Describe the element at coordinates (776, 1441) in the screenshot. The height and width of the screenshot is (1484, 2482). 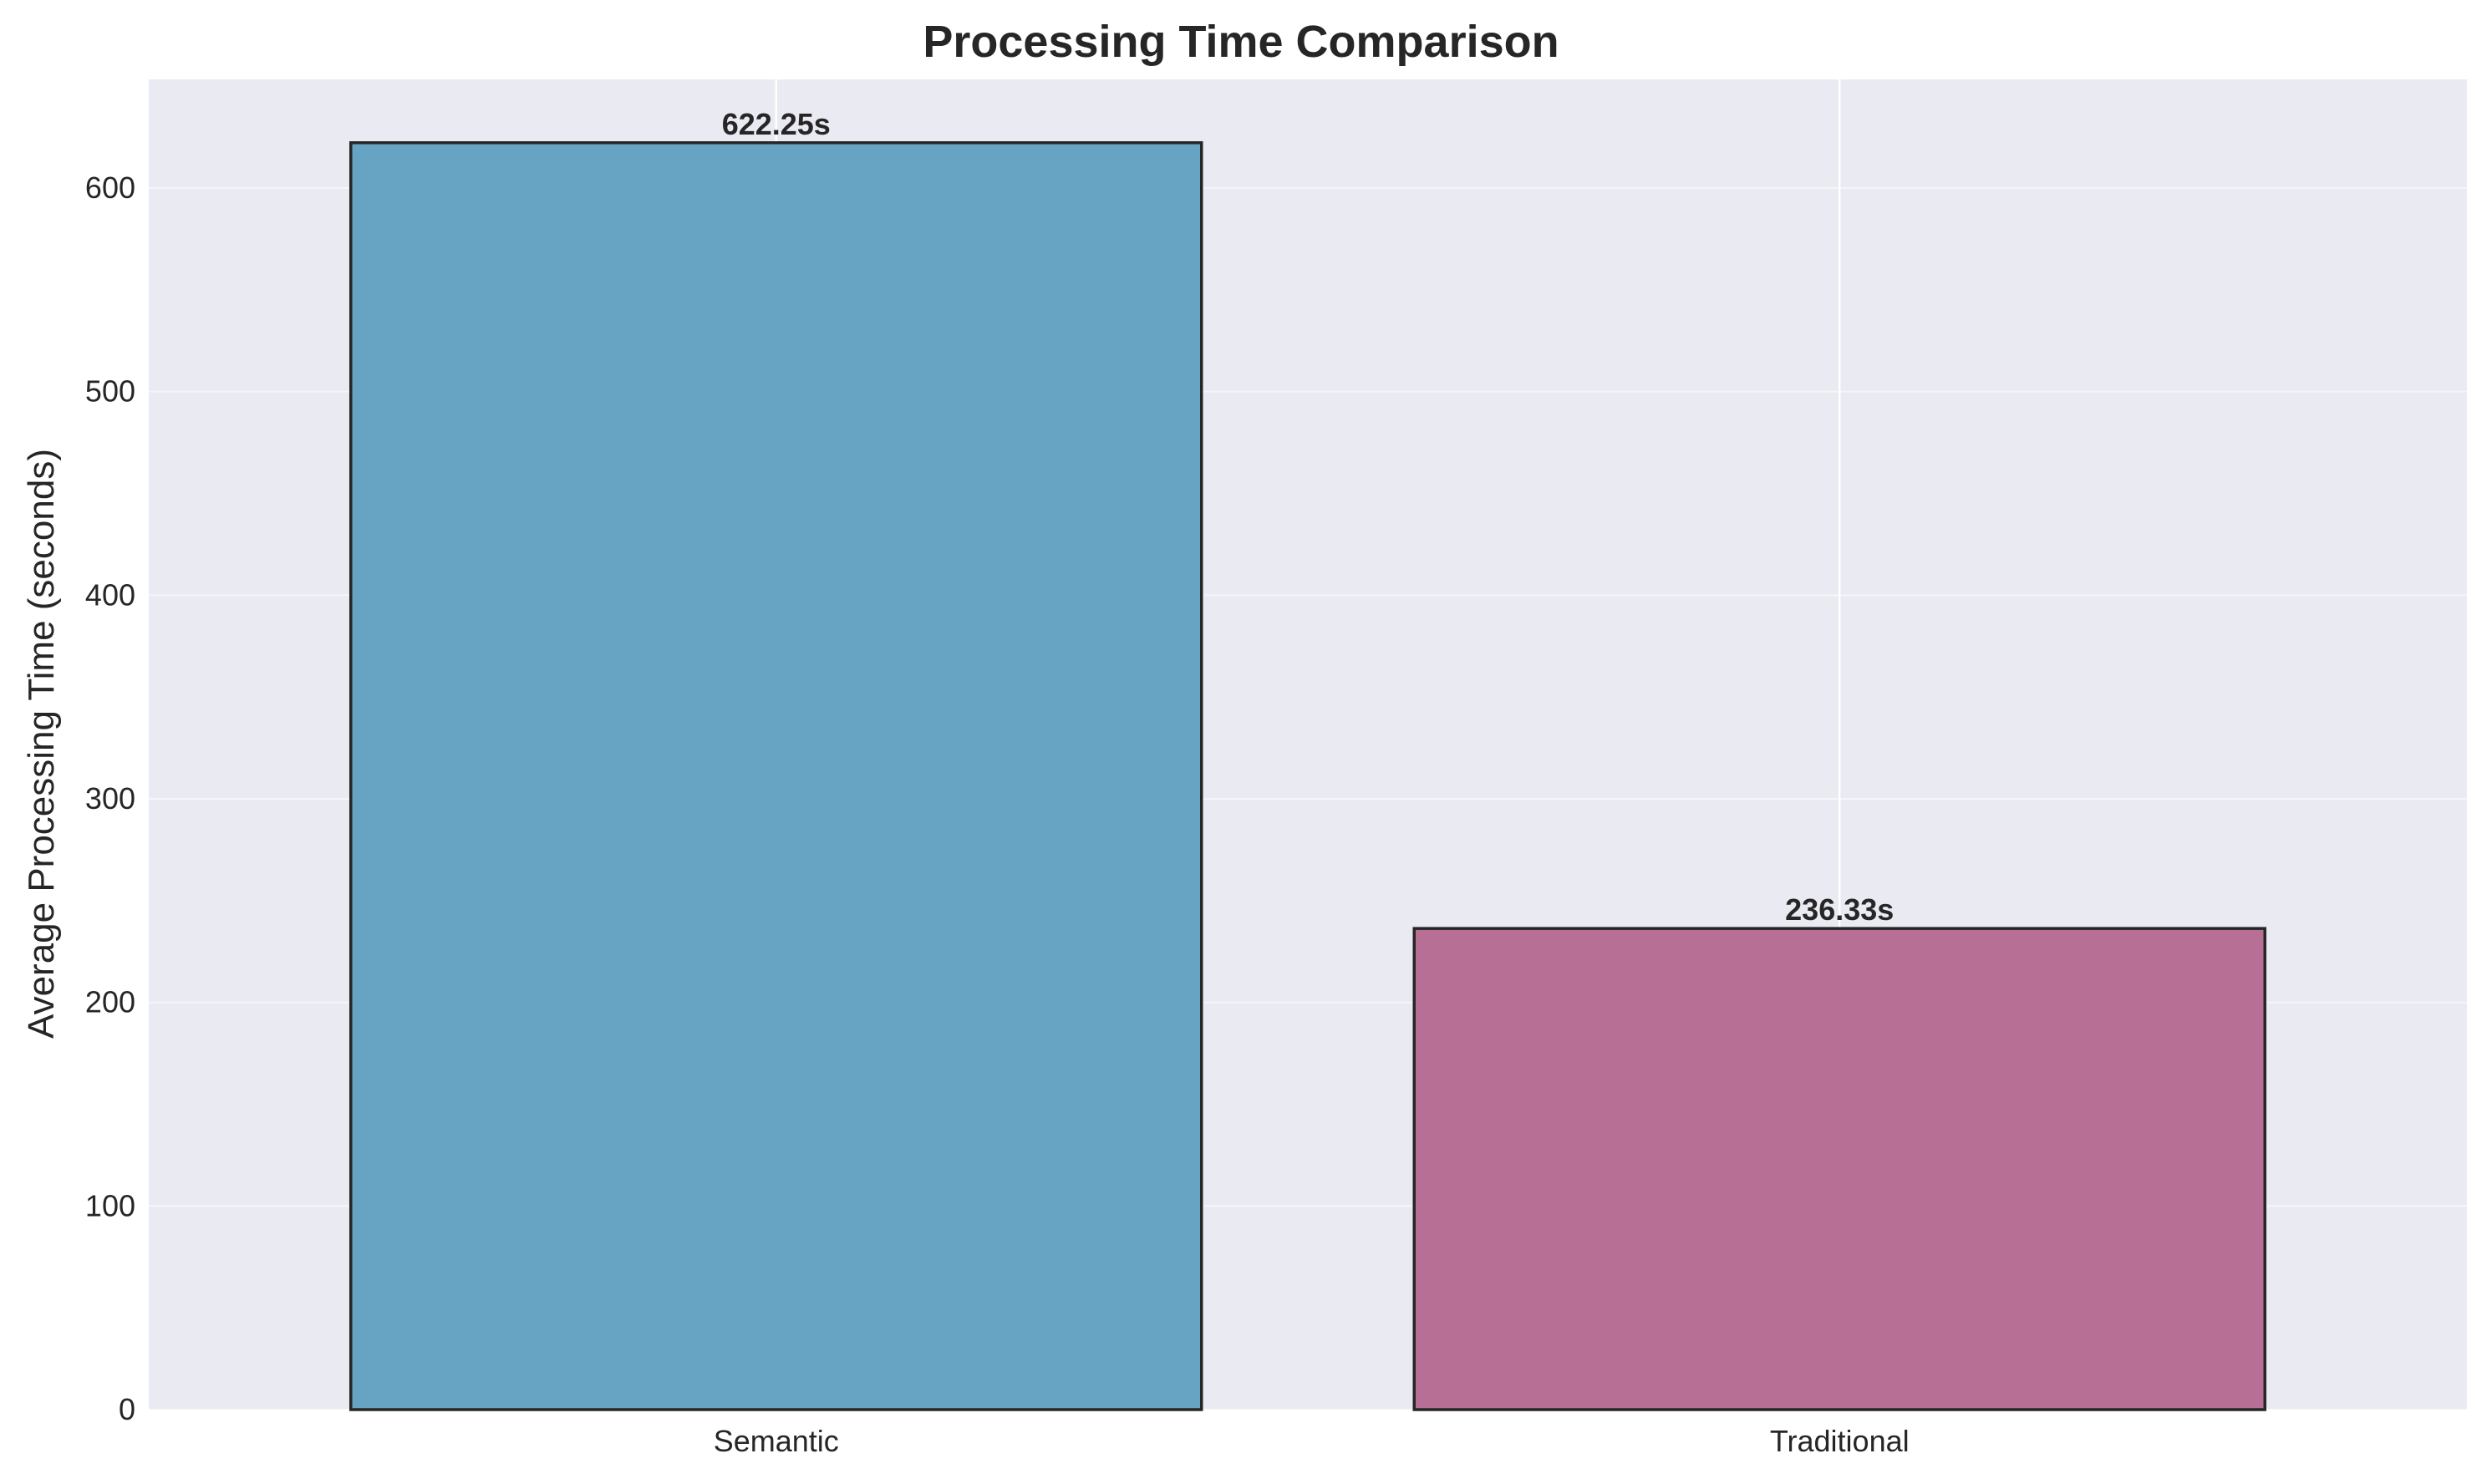
I see `x-tick-label: Semantic` at that location.